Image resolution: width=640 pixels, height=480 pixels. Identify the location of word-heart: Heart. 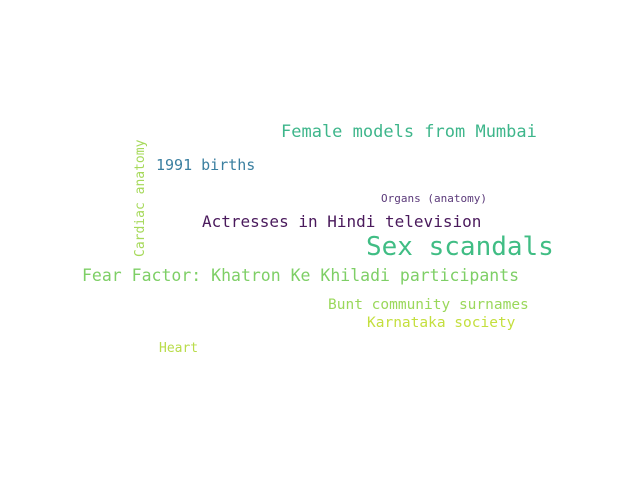
(179, 348).